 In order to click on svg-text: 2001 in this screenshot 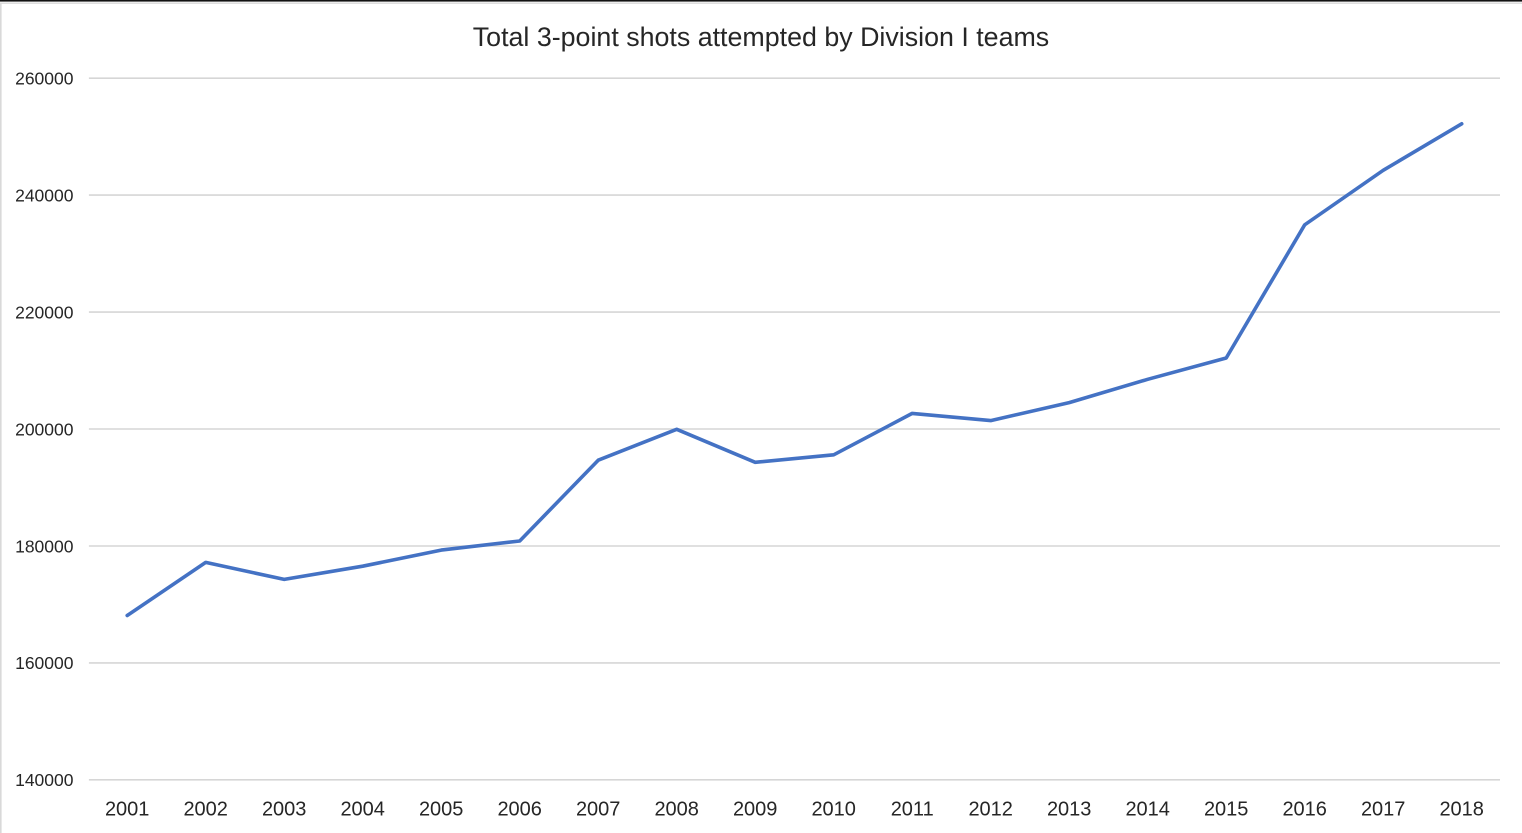, I will do `click(127, 810)`.